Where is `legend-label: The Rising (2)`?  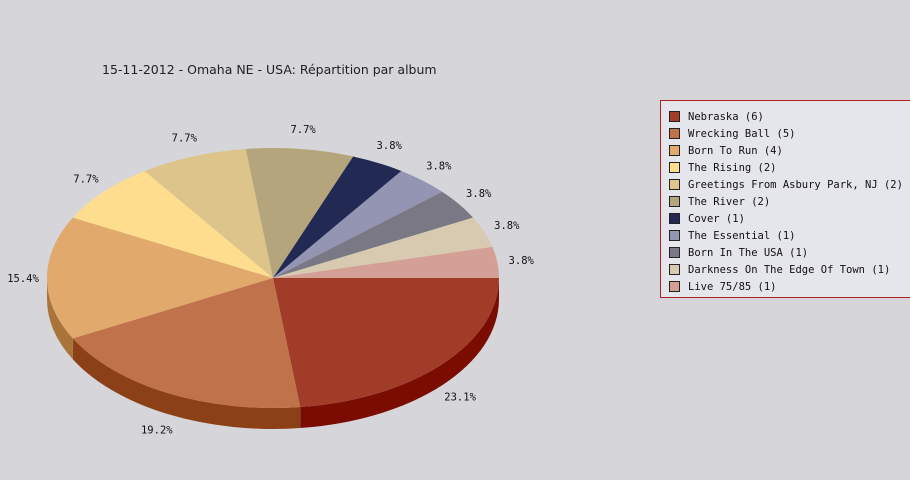 legend-label: The Rising (2) is located at coordinates (732, 167).